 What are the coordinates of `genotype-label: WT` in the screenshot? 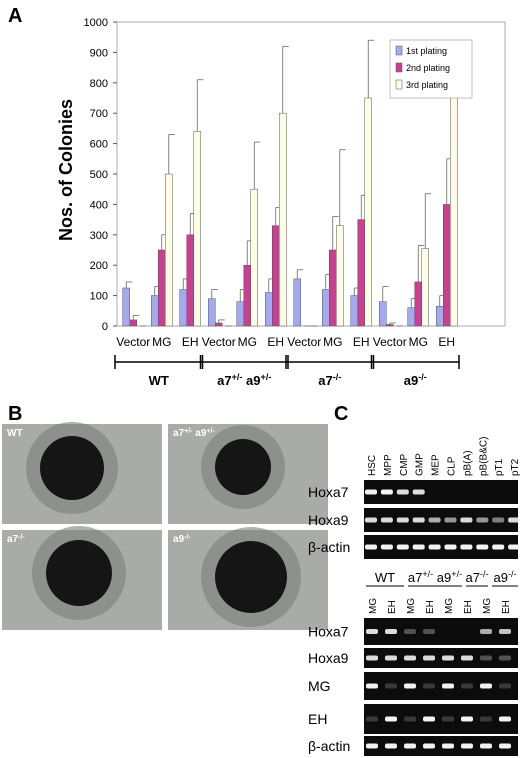 It's located at (385, 577).